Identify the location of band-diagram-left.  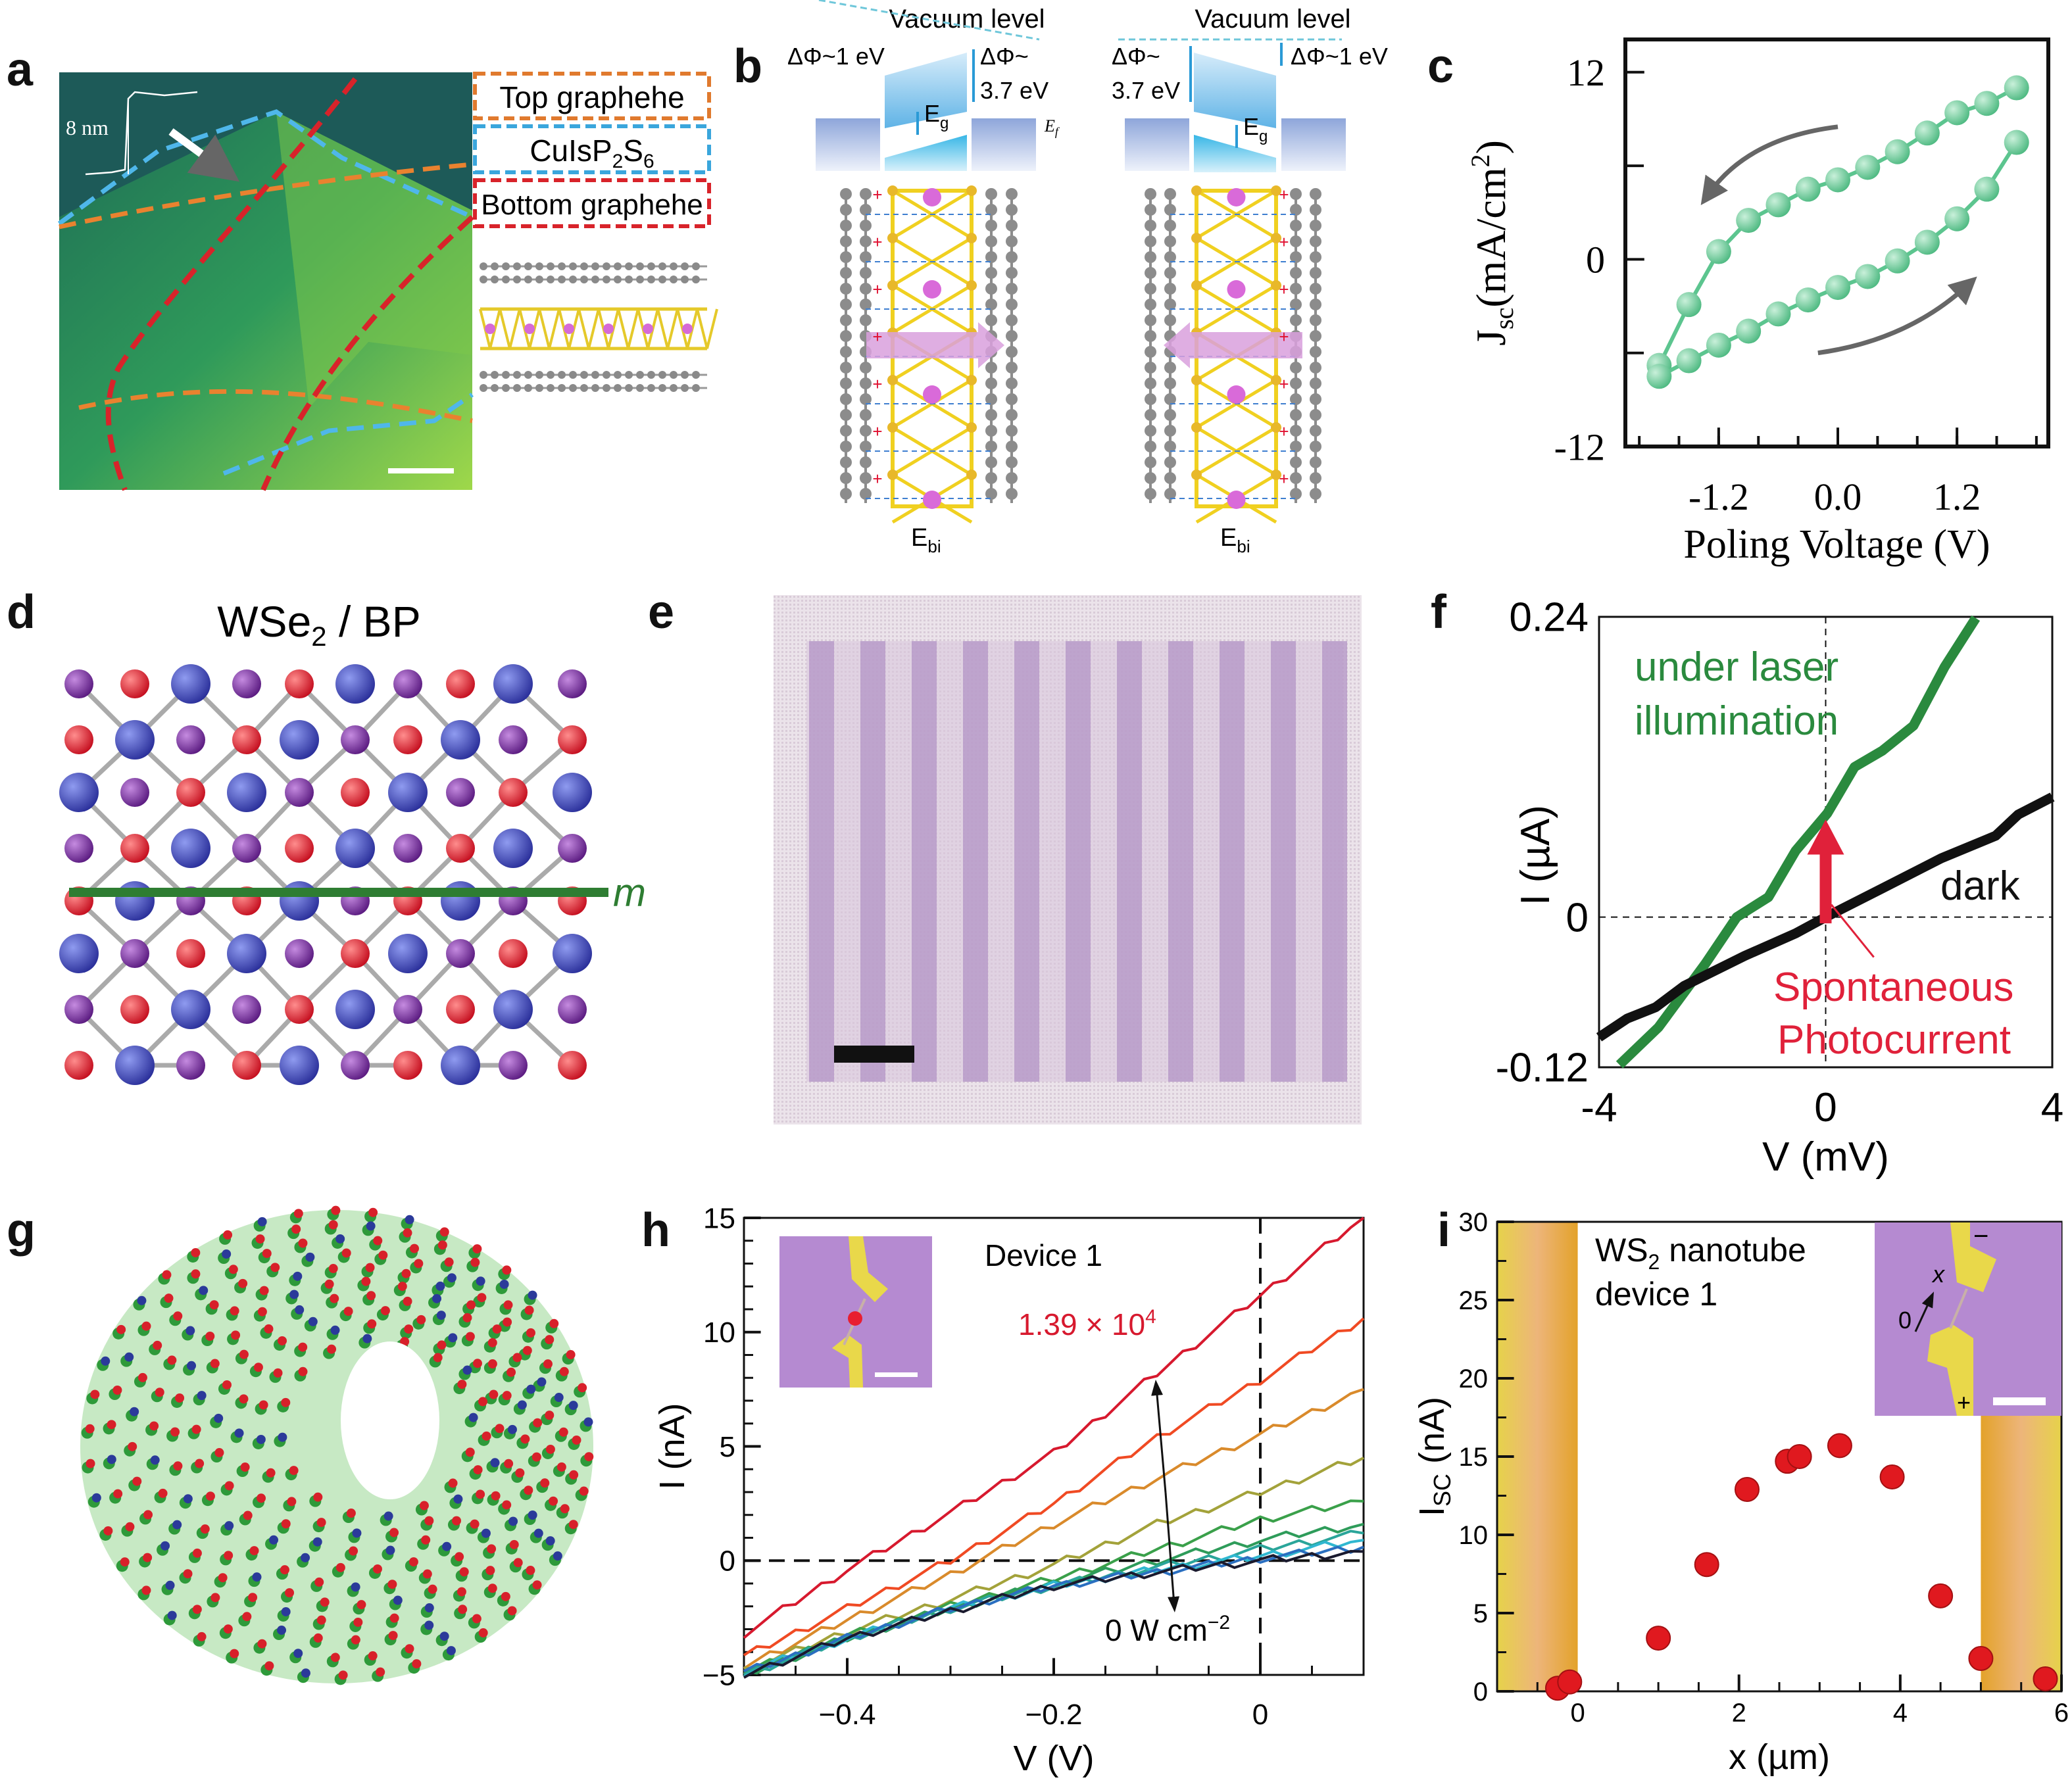
(928, 85).